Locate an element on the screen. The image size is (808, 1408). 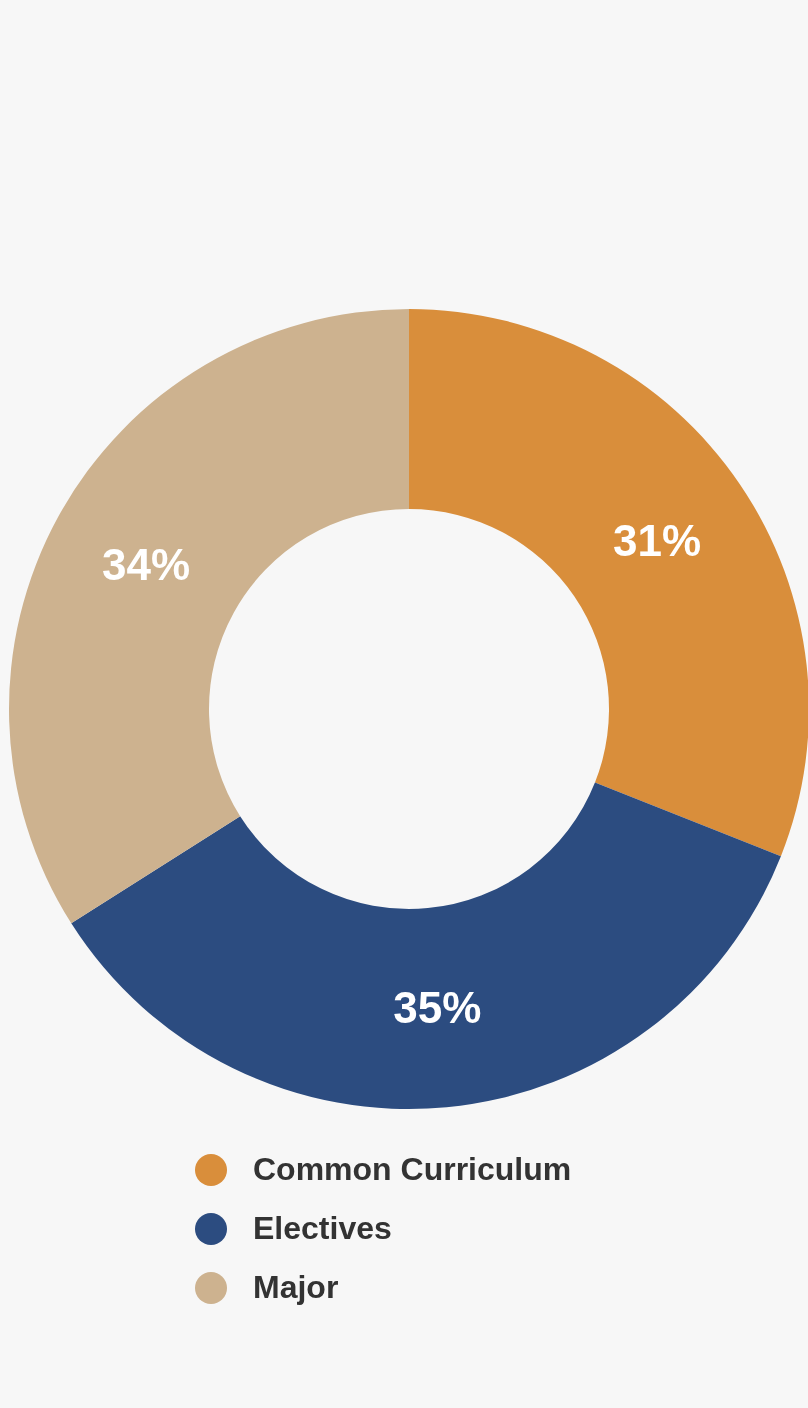
legend-label: Common Curriculum is located at coordinates (412, 1169).